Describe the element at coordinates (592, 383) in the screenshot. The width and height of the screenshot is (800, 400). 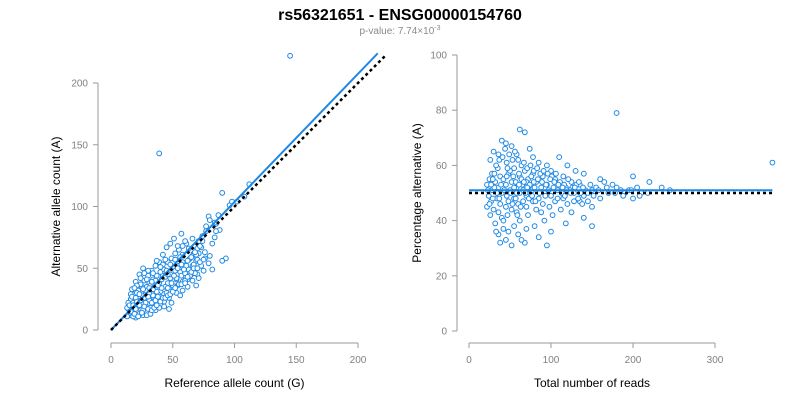
I see `x-axis-label: Total number of reads` at that location.